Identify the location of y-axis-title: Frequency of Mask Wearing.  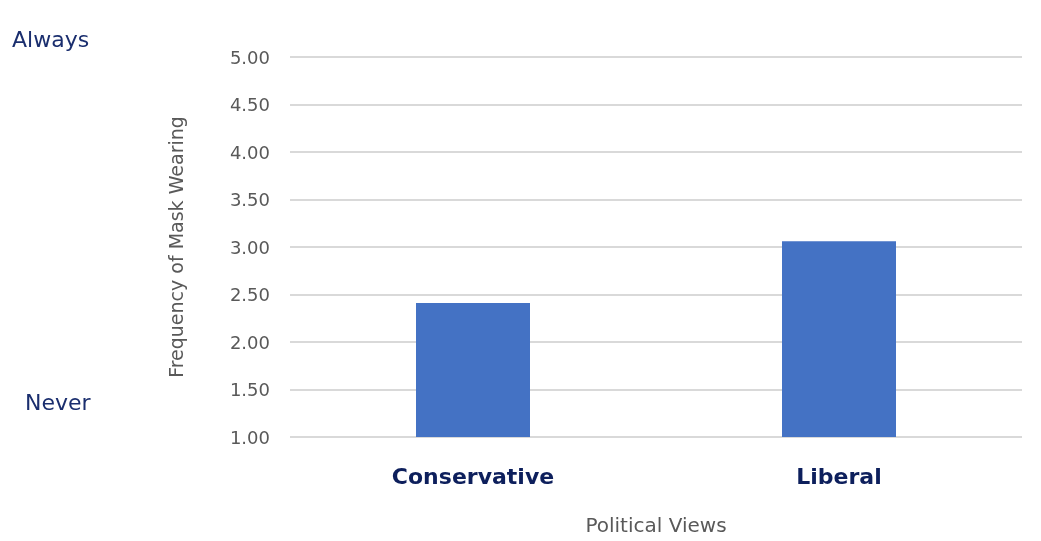
(175, 247).